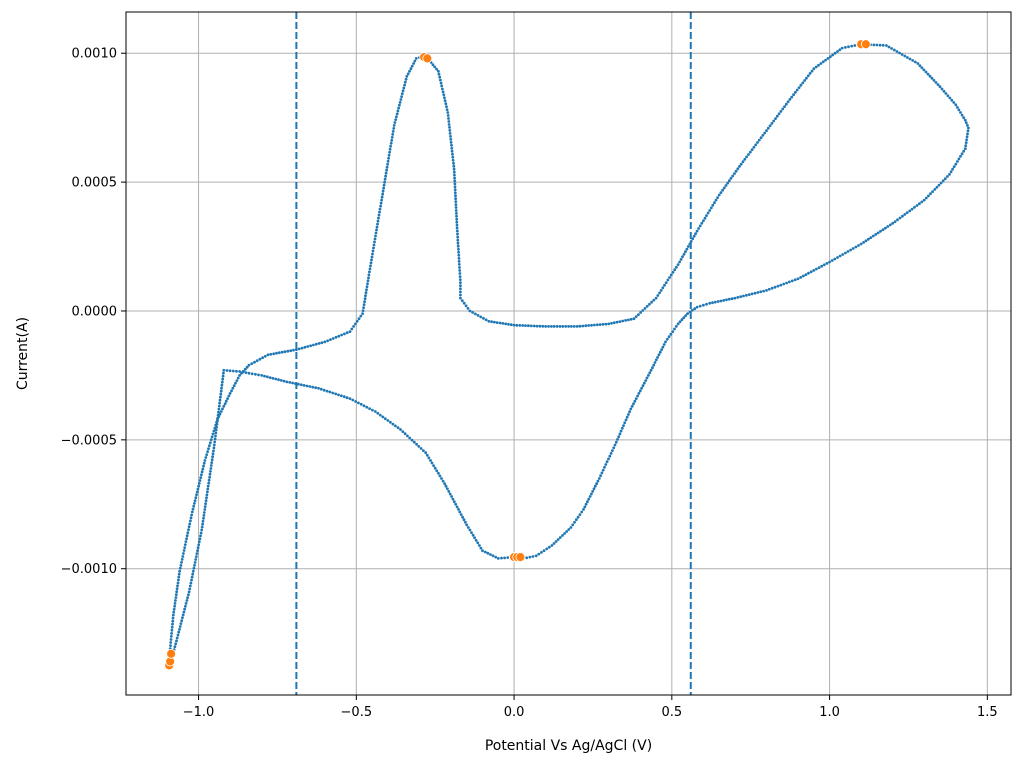 This screenshot has height=764, width=1024. Describe the element at coordinates (590, 707) in the screenshot. I see `x-axis-ticks: −1.0 −0.5 0.0 0.5 1.0 1.5` at that location.